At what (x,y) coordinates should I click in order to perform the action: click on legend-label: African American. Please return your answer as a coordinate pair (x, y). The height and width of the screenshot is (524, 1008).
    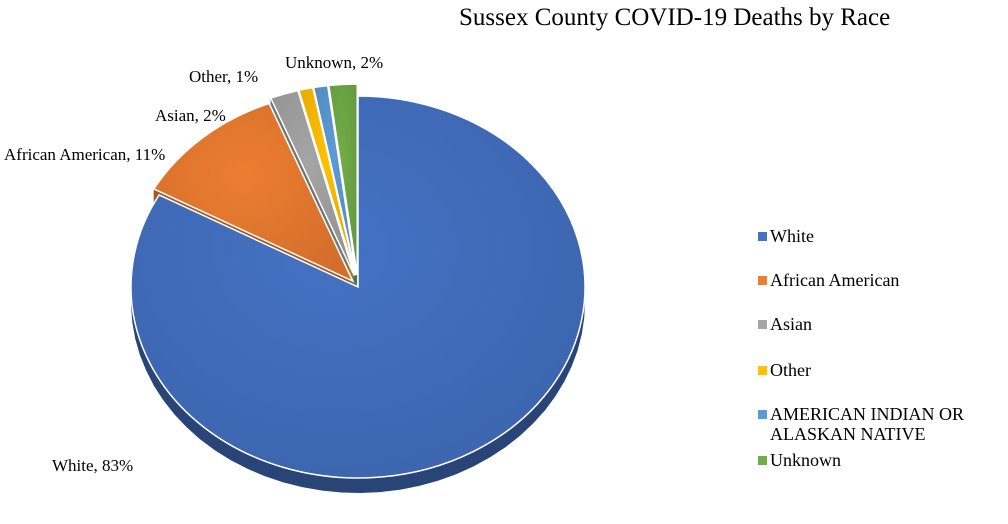
    Looking at the image, I should click on (835, 280).